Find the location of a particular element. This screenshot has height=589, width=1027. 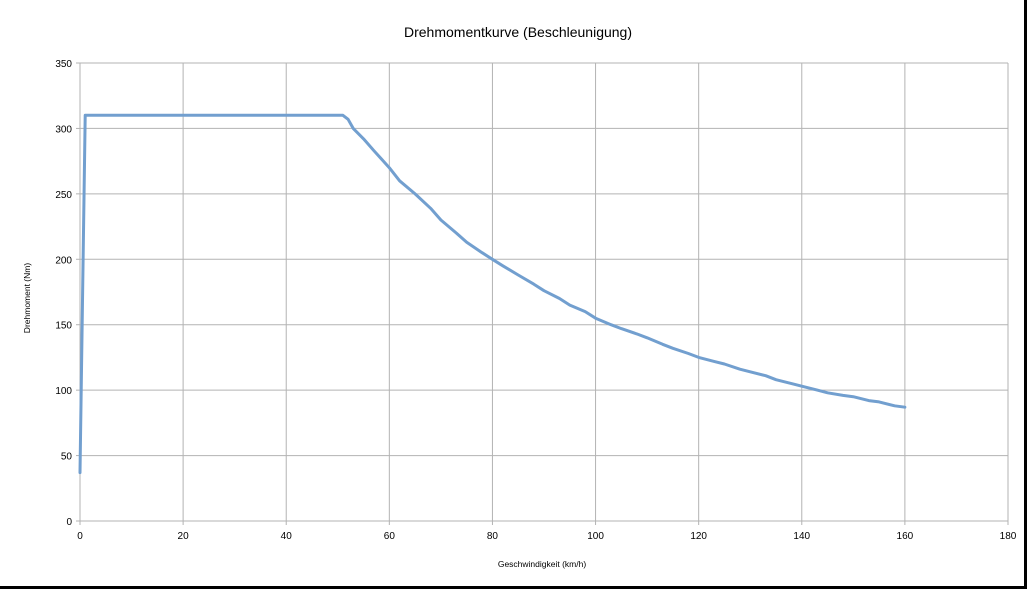

x-tick-label-6: 120 is located at coordinates (698, 536).